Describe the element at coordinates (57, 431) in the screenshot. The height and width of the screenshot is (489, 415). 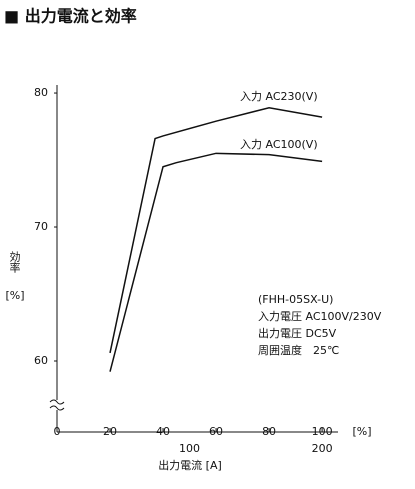
I see `x-tick-label: 0` at that location.